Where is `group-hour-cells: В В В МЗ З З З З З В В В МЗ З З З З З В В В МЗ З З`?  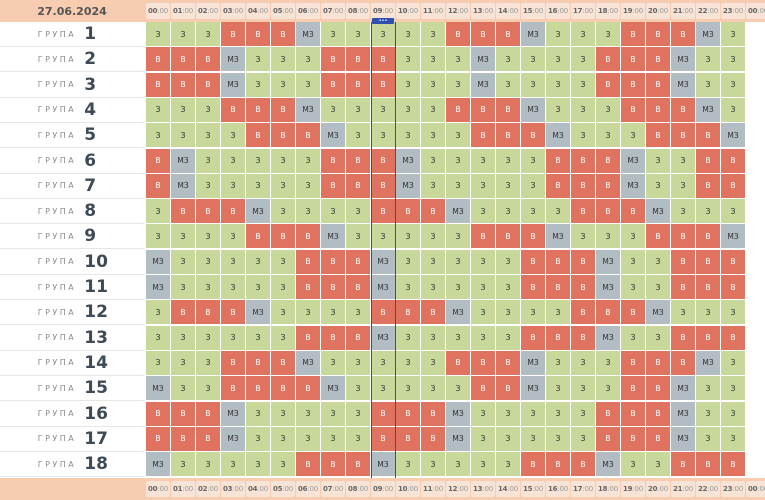 group-hour-cells: В В В МЗ З З З З З В В В МЗ З З З З З В В В МЗ З З is located at coordinates (446, 439).